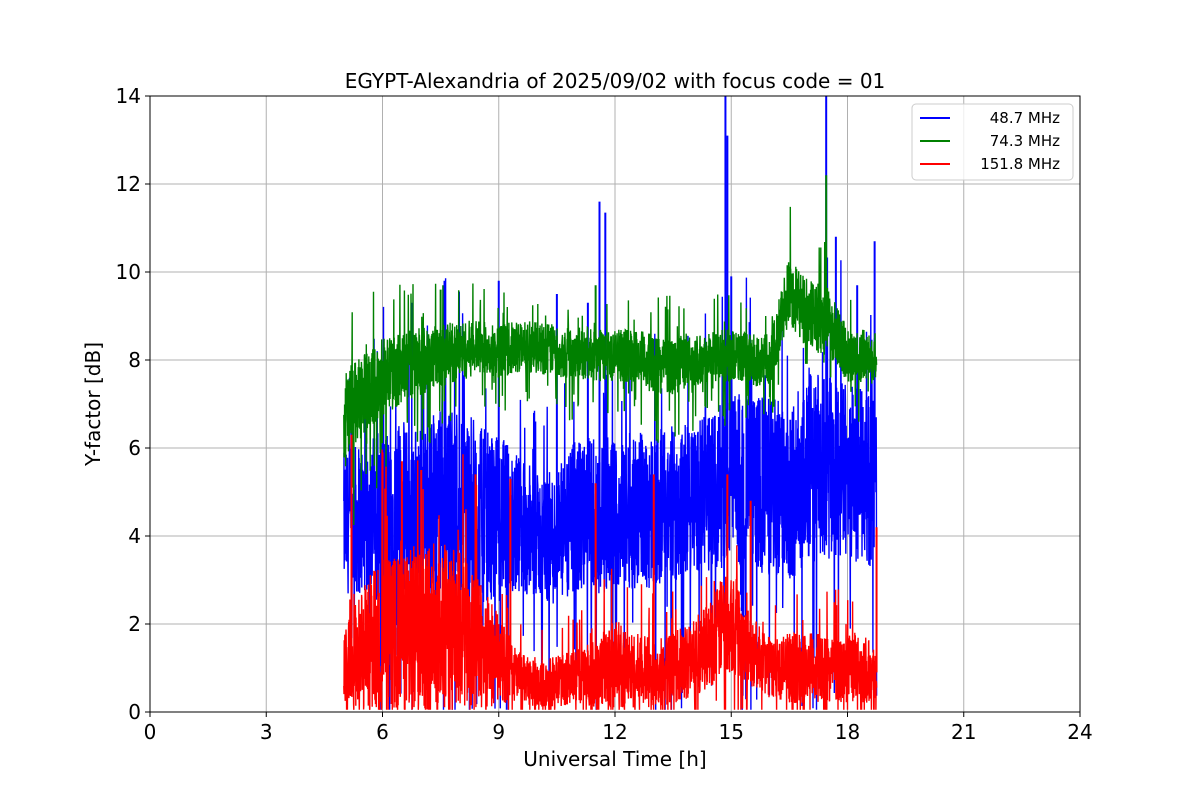 Image resolution: width=1200 pixels, height=800 pixels. What do you see at coordinates (1079, 732) in the screenshot?
I see `x-tick-label: 24` at bounding box center [1079, 732].